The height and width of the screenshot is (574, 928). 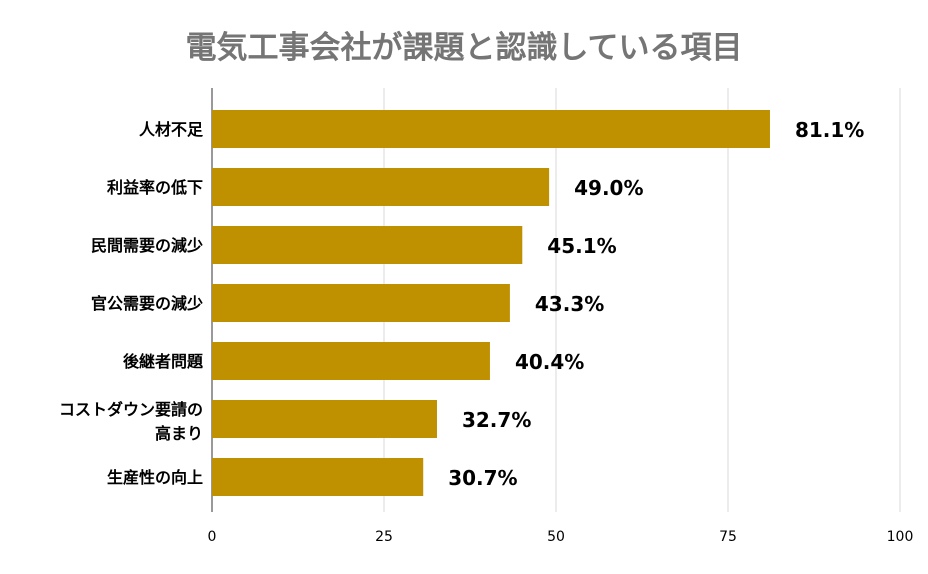 I want to click on category-label: 利益率の低下, so click(x=155, y=187).